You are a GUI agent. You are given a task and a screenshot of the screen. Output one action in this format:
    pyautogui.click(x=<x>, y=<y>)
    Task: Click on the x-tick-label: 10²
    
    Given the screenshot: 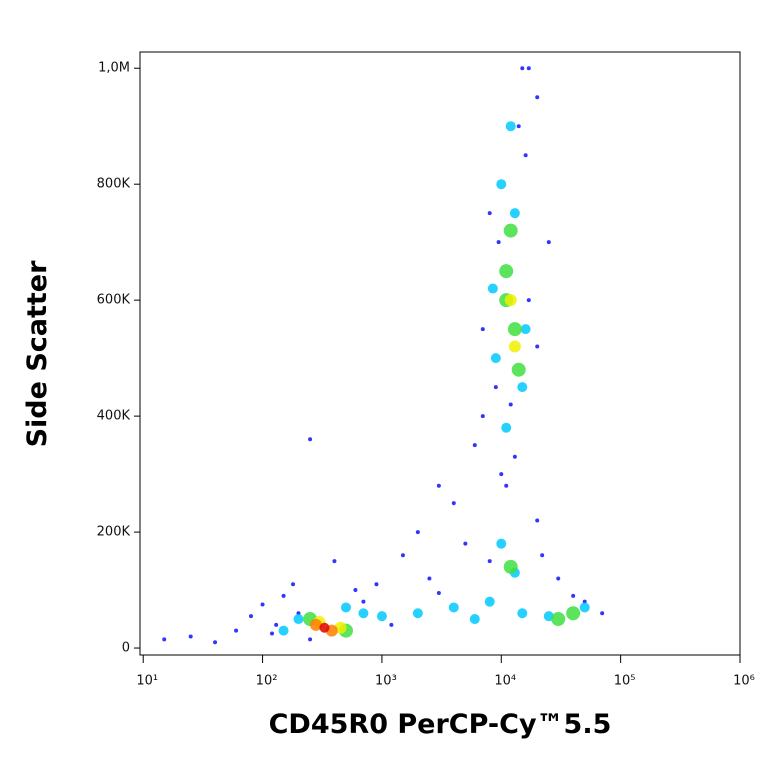 What is the action you would take?
    pyautogui.click(x=267, y=681)
    